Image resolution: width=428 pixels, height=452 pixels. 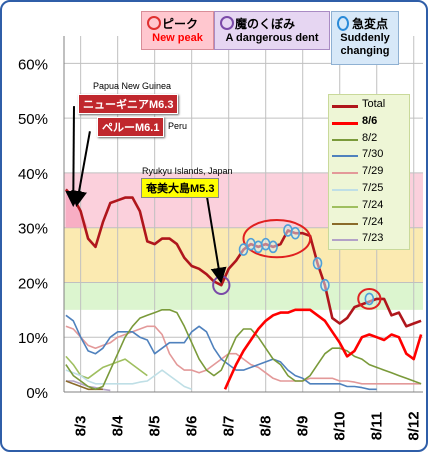 I want to click on x-tick-label: 8/12, so click(x=414, y=425).